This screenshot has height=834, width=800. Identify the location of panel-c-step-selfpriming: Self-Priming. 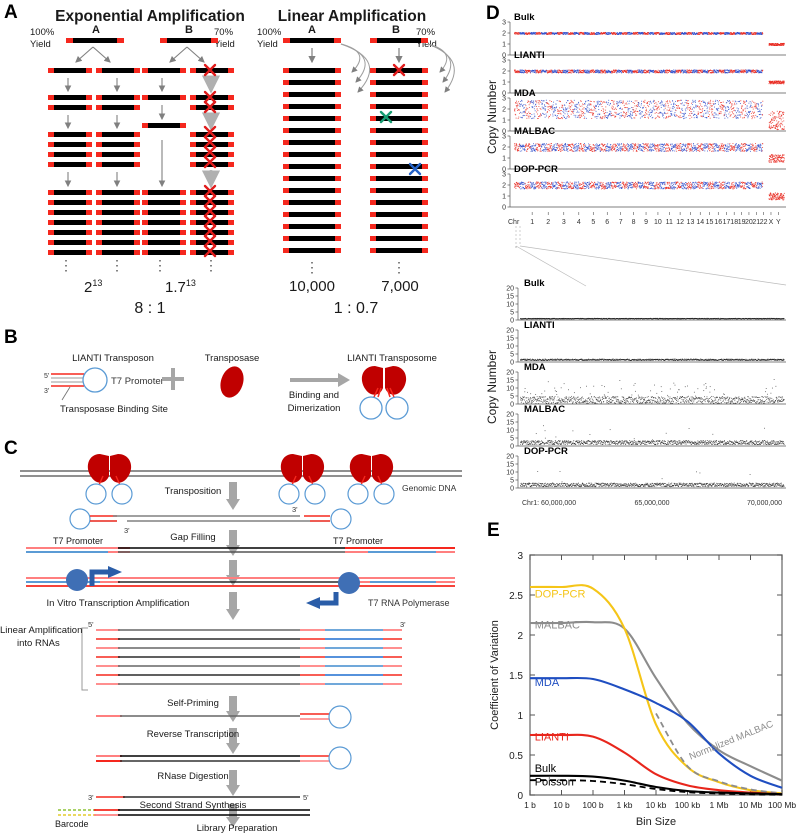
(193, 703).